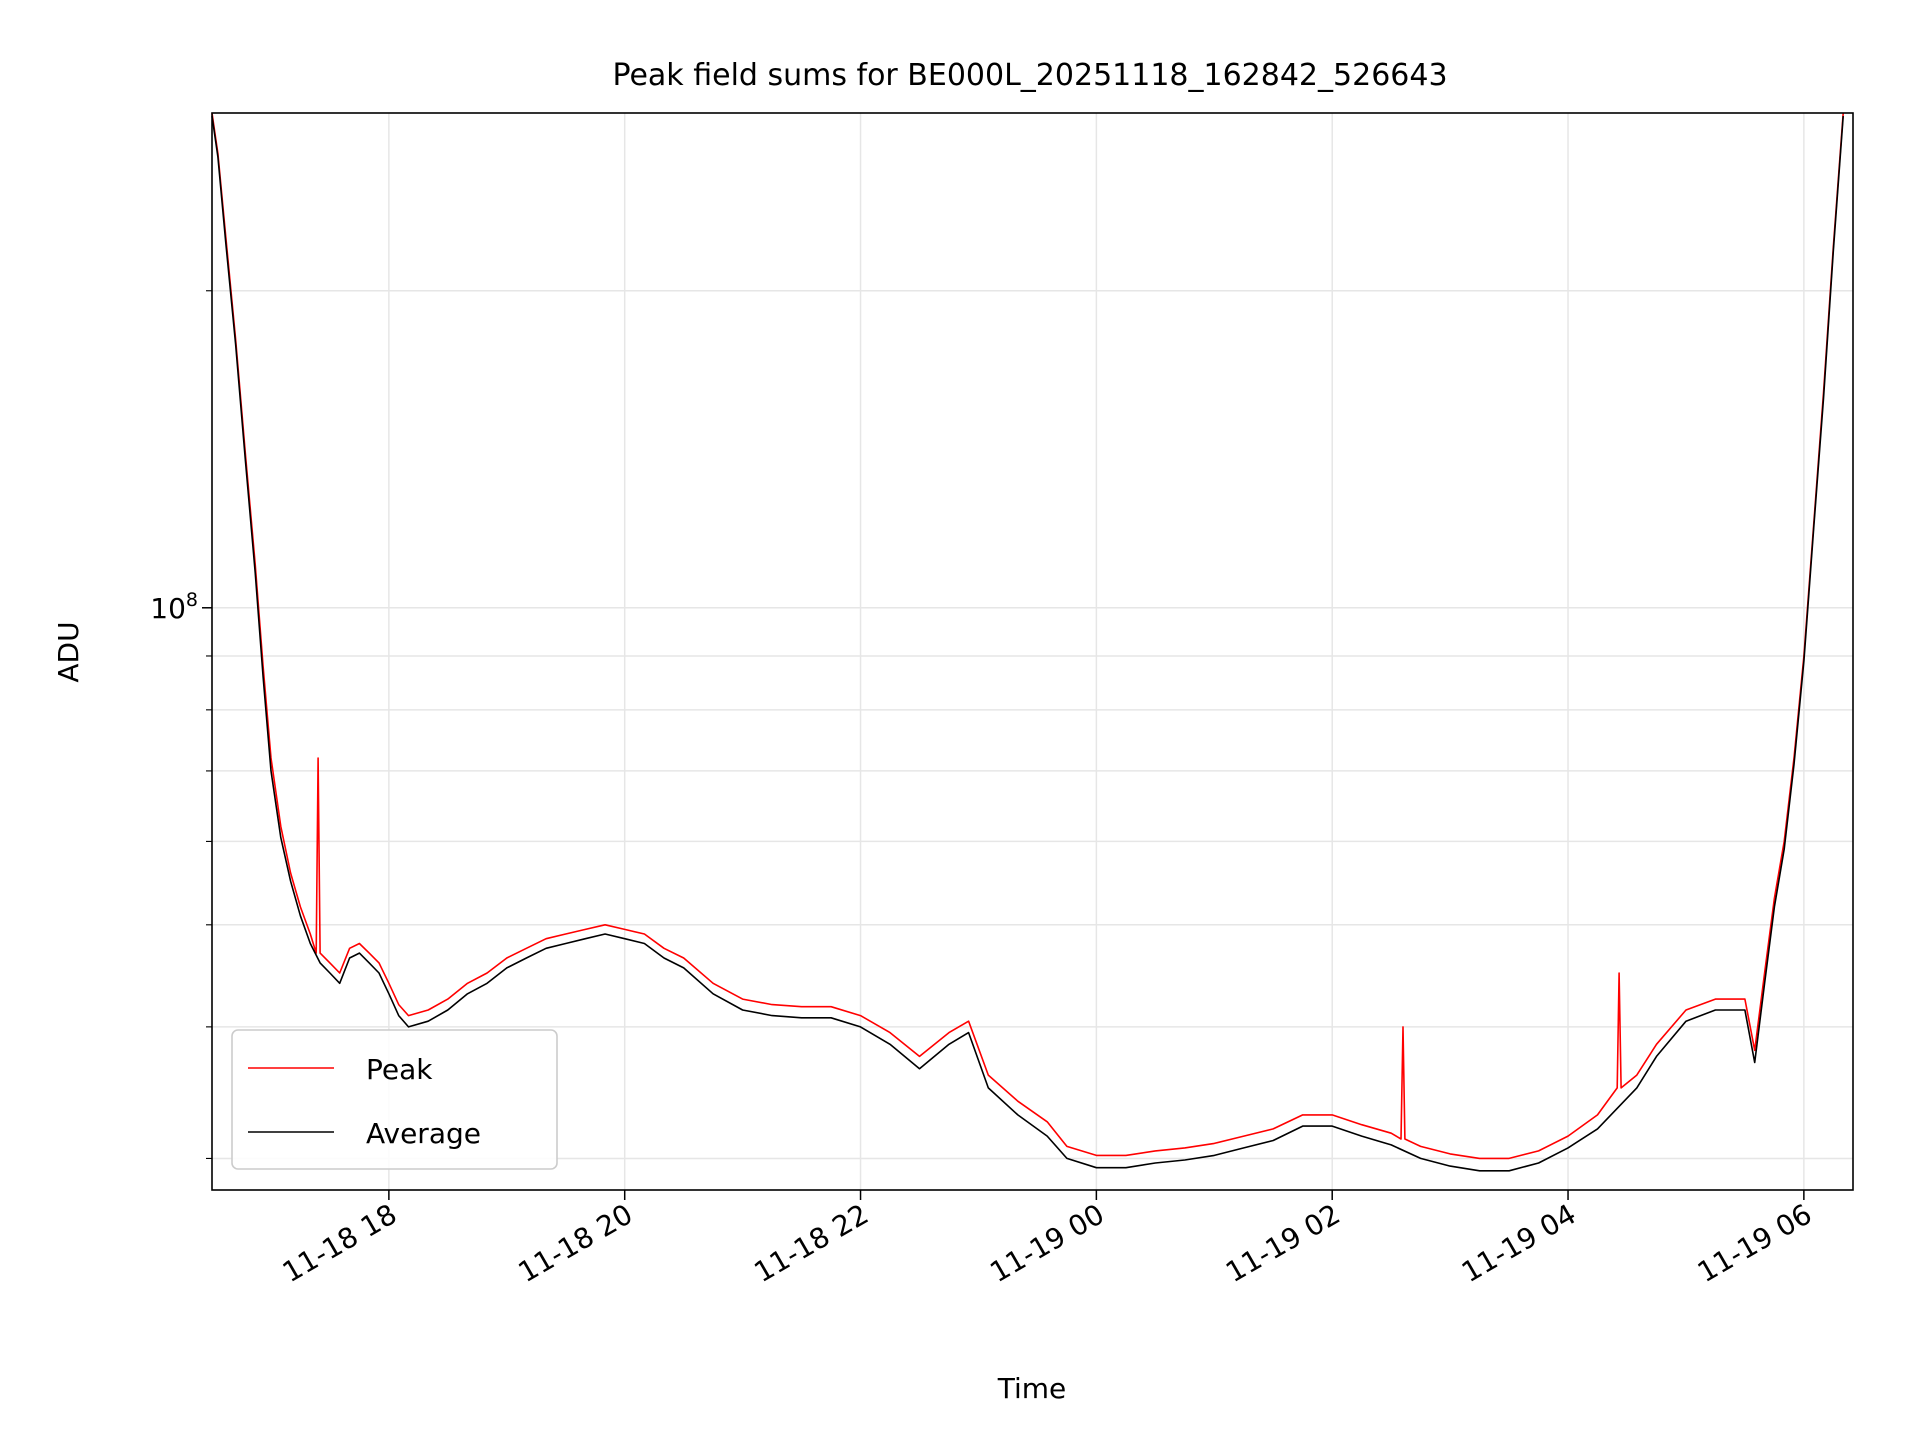 The image size is (1920, 1440). I want to click on y-axis-ticks: 108, so click(181, 724).